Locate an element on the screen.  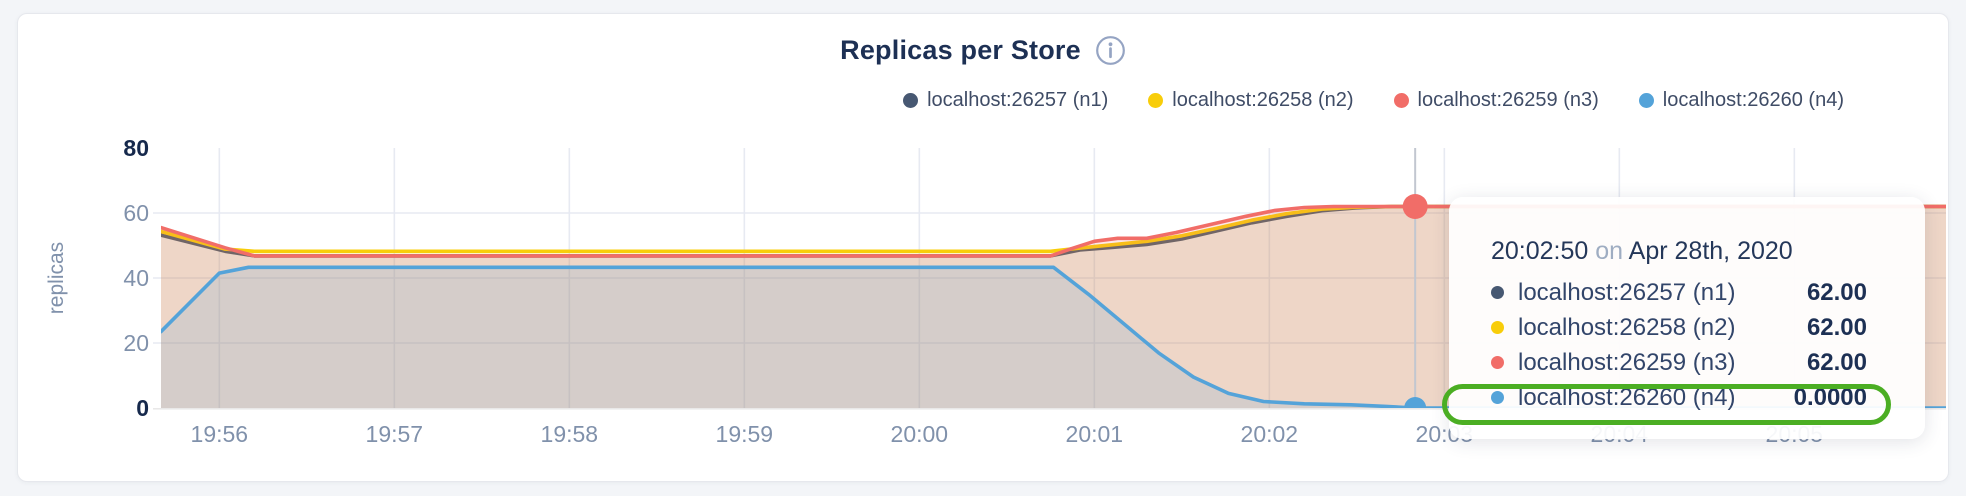
legend-item: localhost:26260 (n4) is located at coordinates (1741, 100).